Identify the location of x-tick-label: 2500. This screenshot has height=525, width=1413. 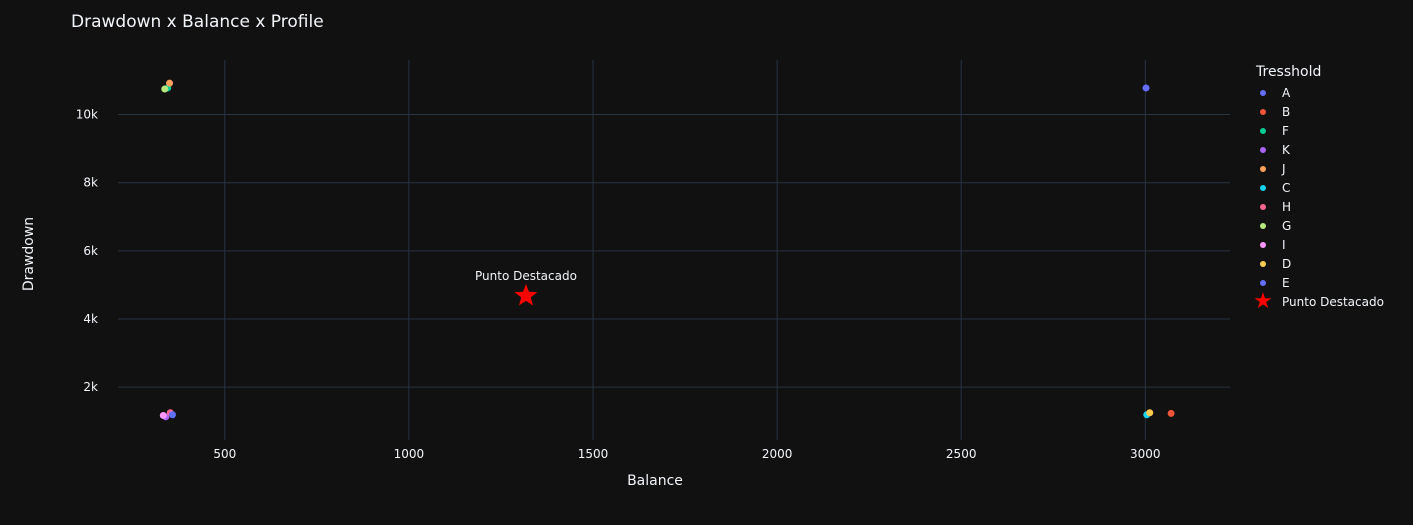
(961, 454).